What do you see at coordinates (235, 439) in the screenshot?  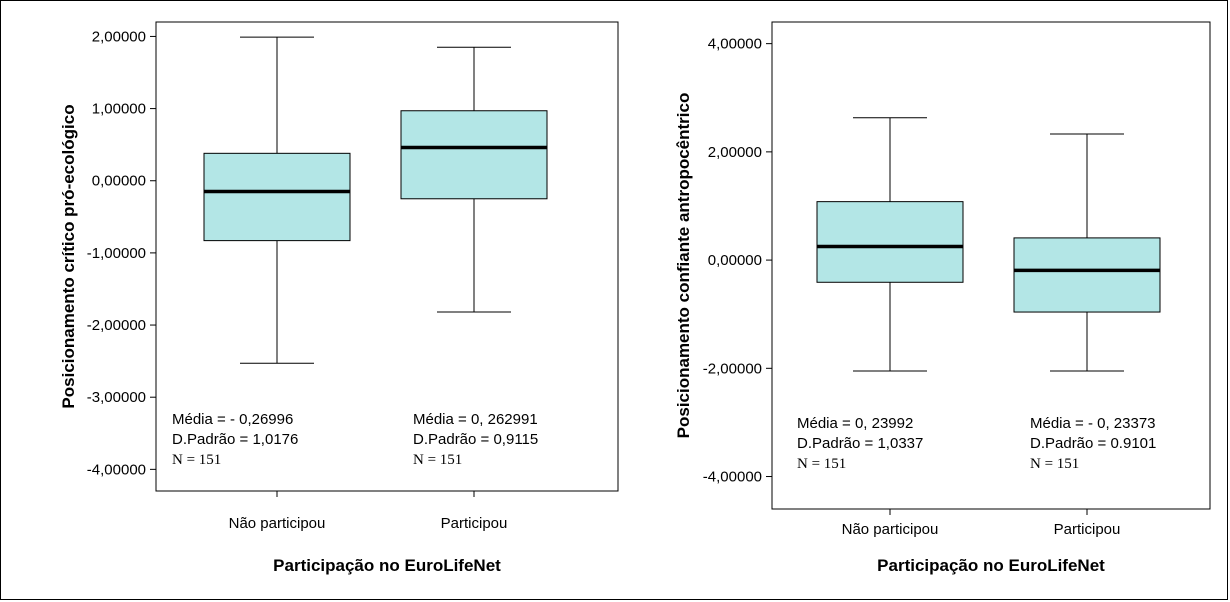 I see `stat-annotation: D.Padrão = 1,0176` at bounding box center [235, 439].